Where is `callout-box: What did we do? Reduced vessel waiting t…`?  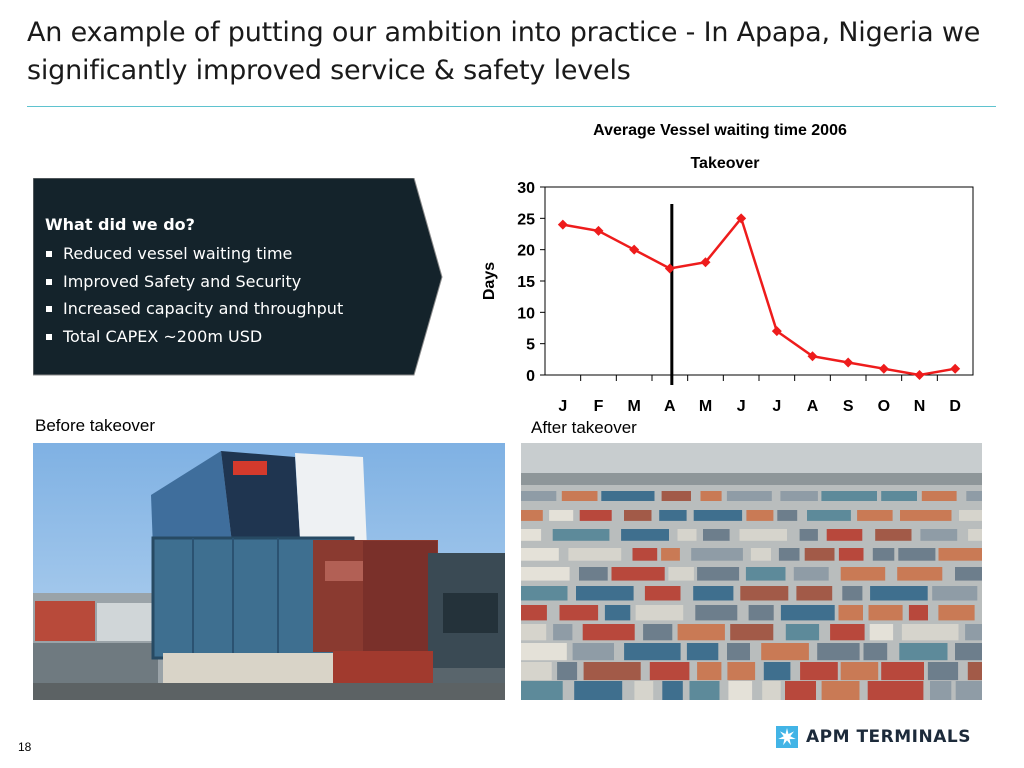 callout-box: What did we do? Reduced vessel waiting t… is located at coordinates (238, 277).